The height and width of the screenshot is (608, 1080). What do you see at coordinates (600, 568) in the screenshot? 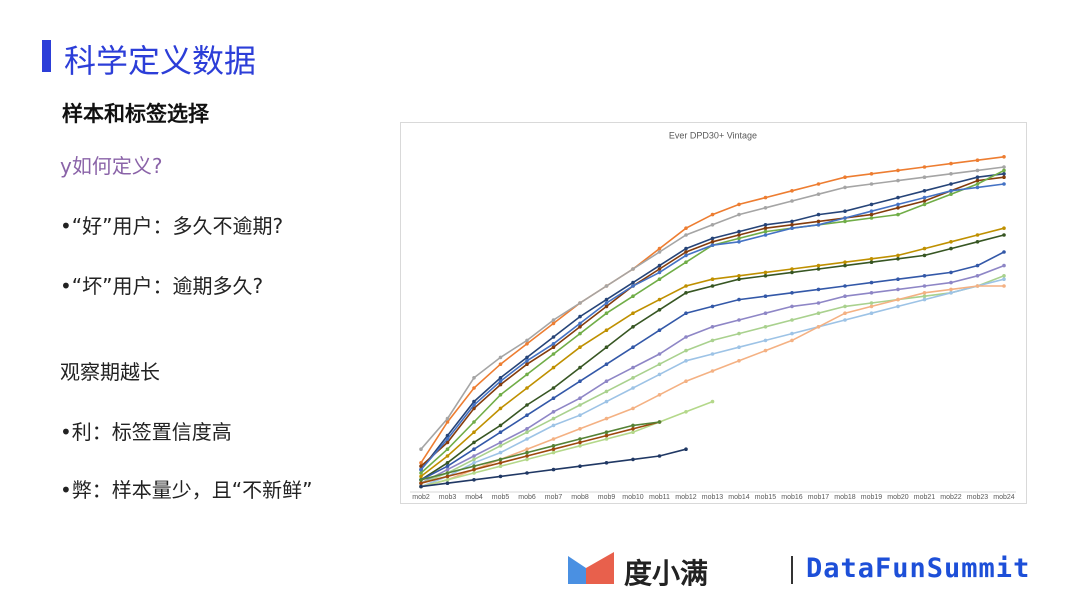
I see `logo-right` at bounding box center [600, 568].